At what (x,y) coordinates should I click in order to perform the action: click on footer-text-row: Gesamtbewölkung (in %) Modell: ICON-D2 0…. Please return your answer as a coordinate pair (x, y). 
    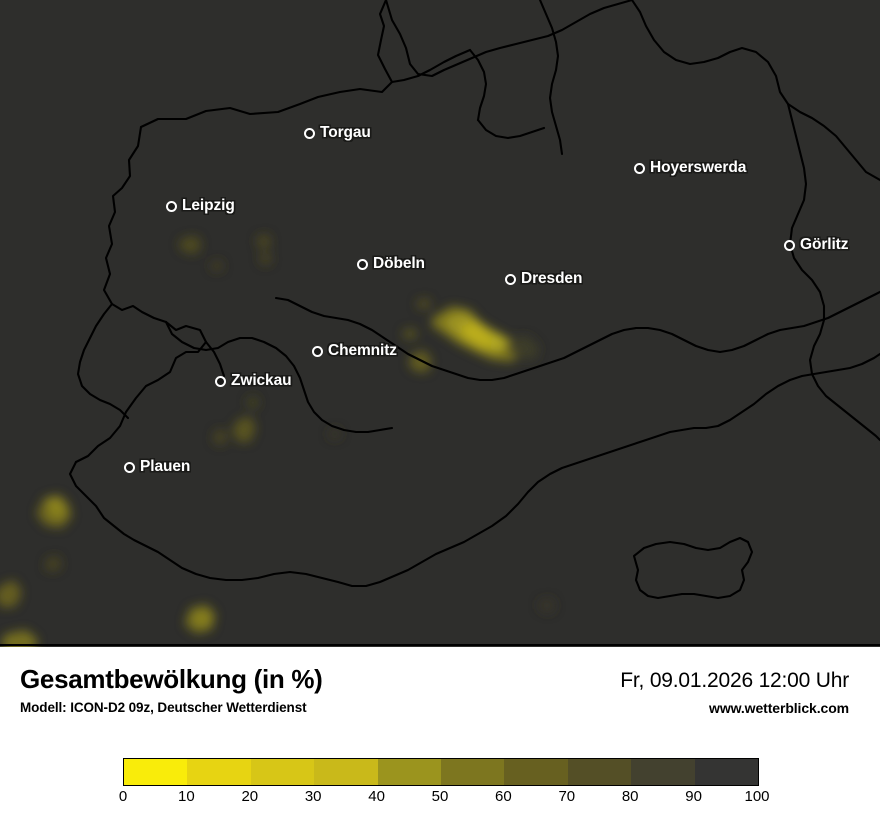
    Looking at the image, I should click on (440, 689).